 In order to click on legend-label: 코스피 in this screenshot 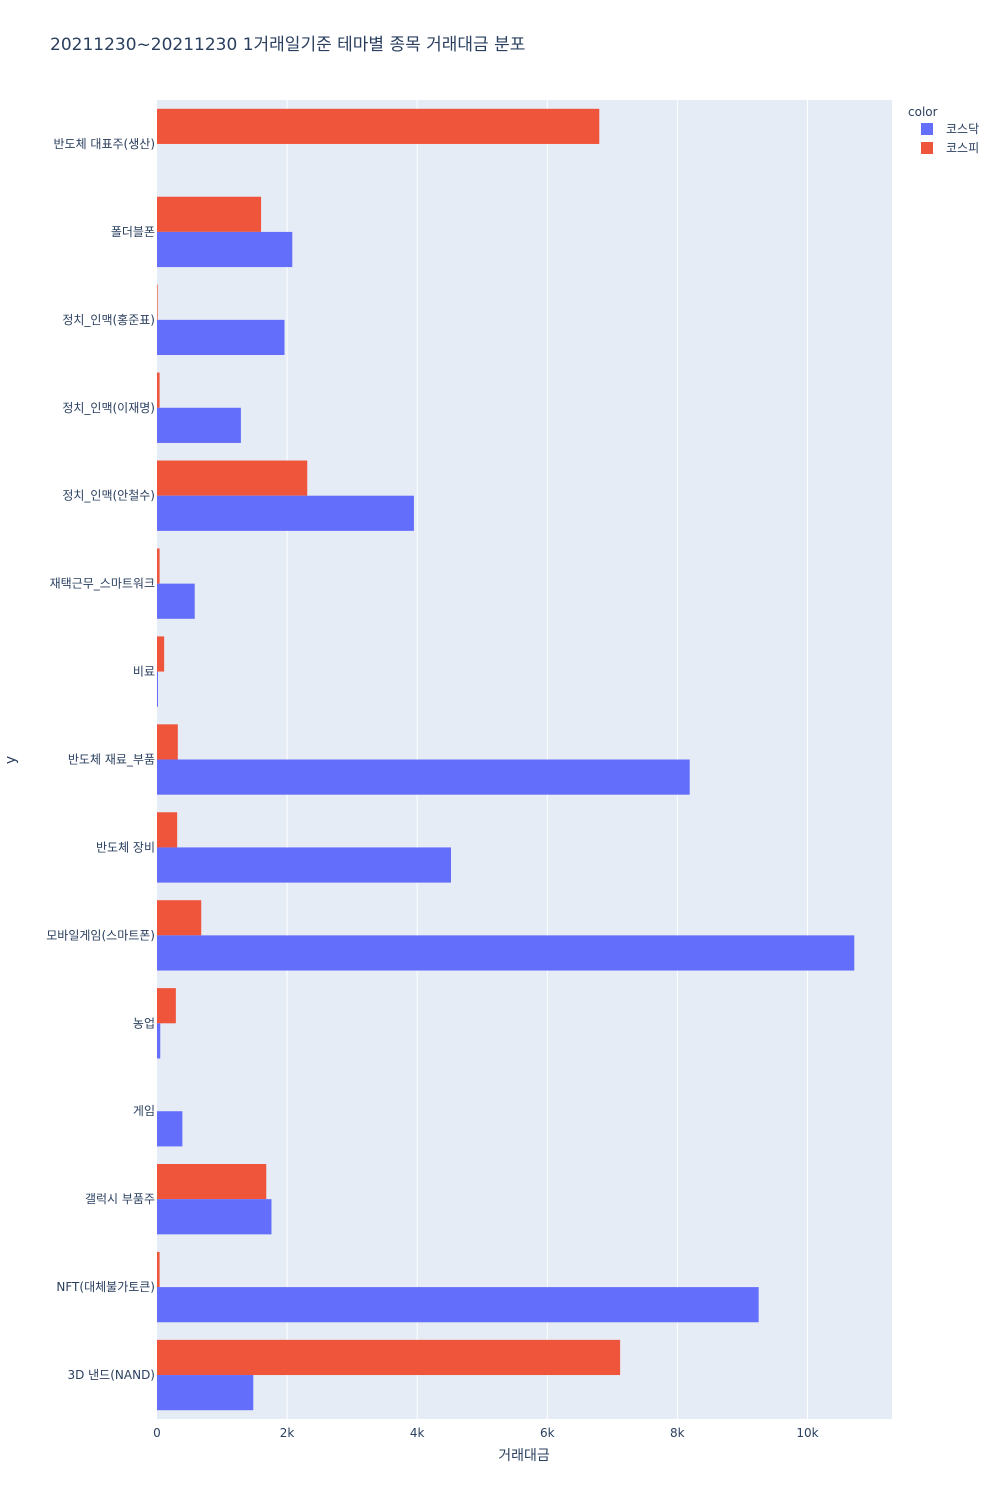, I will do `click(962, 148)`.